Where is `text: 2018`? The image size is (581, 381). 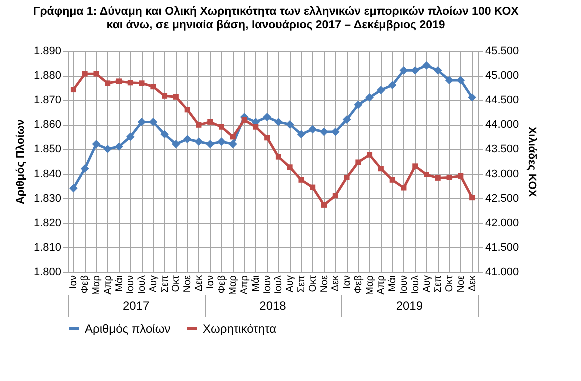 text: 2018 is located at coordinates (273, 306).